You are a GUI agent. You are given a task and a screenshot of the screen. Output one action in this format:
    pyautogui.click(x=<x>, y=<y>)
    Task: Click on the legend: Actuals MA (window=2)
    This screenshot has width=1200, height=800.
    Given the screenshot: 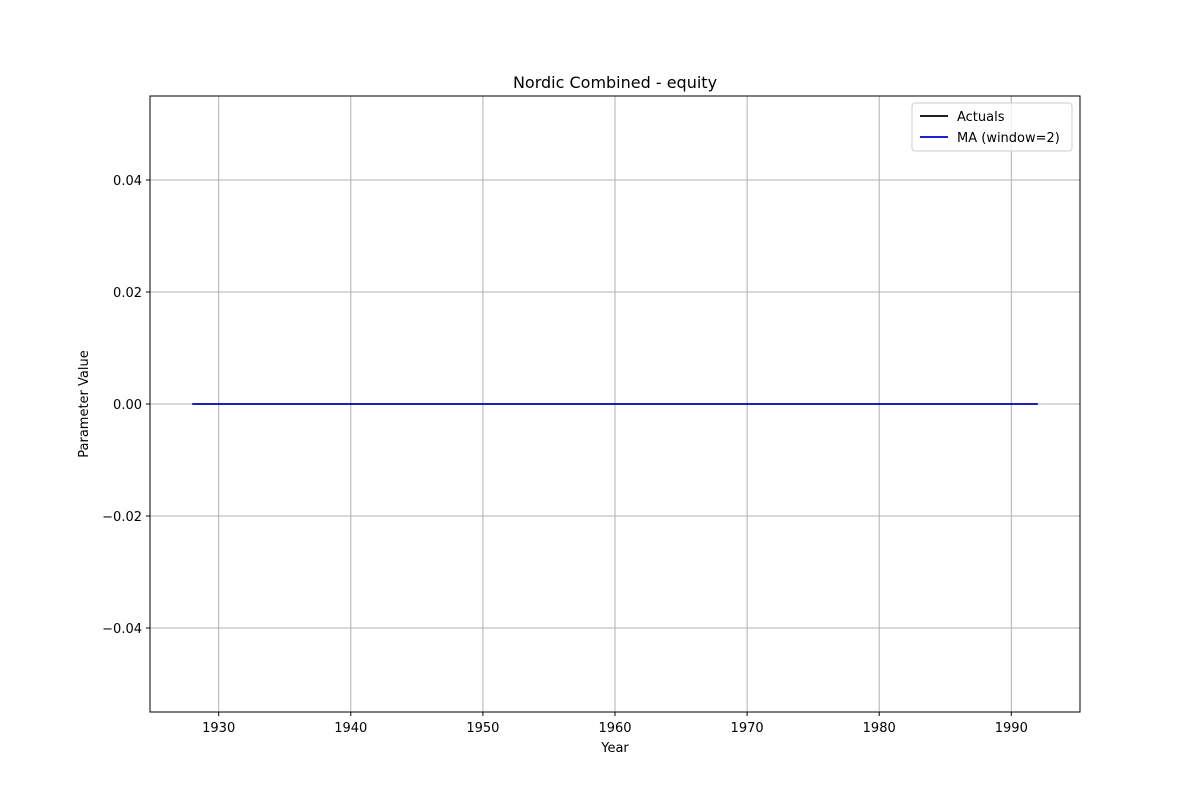 What is the action you would take?
    pyautogui.click(x=992, y=127)
    